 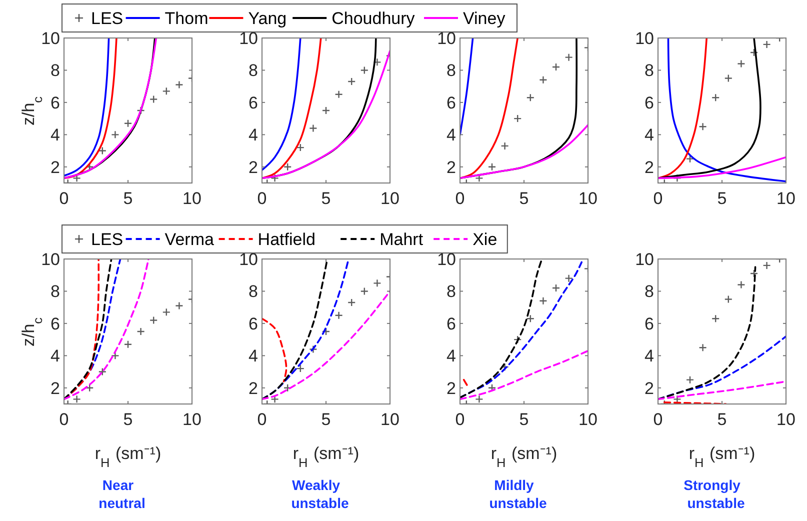 What do you see at coordinates (402, 239) in the screenshot?
I see `legend-label: Mahrt` at bounding box center [402, 239].